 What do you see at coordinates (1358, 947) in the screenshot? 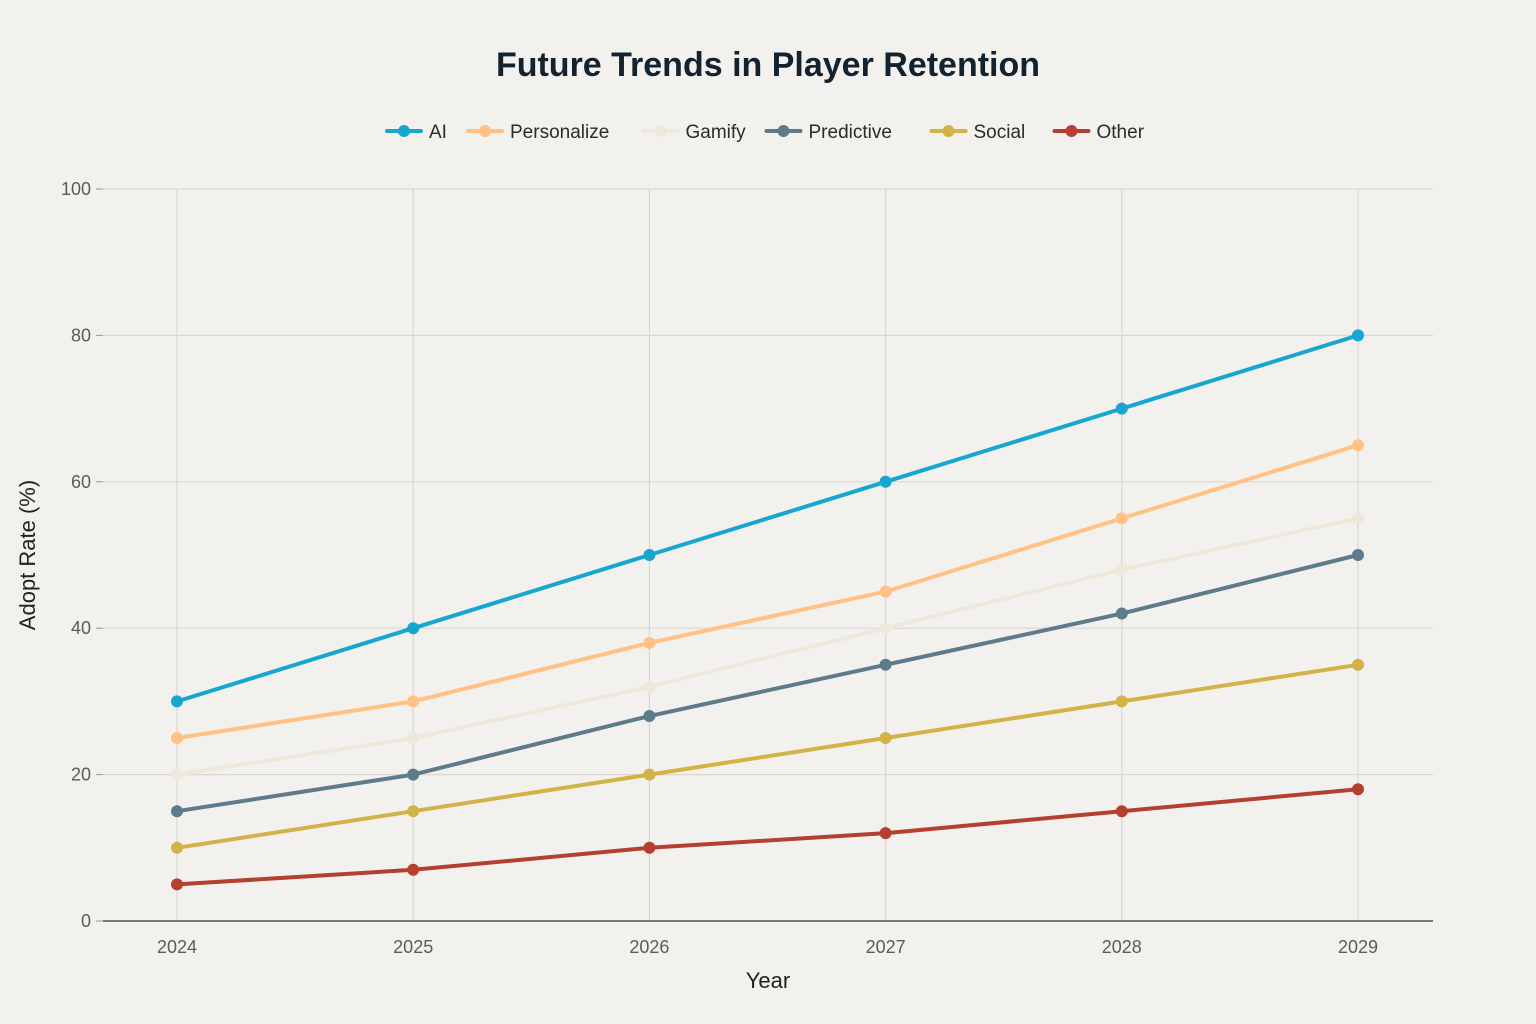
I see `x-tick-label: 2029` at bounding box center [1358, 947].